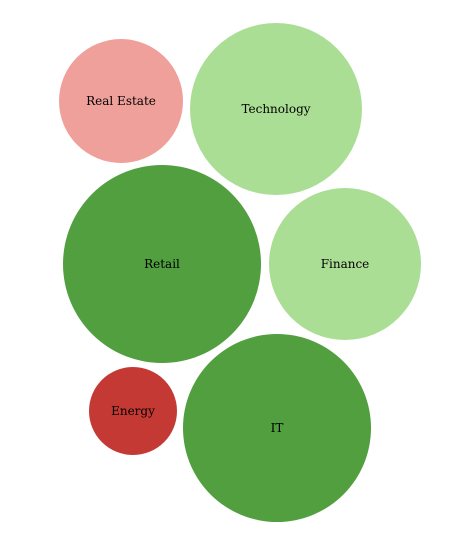  I want to click on bubble-label-technology: Technology, so click(275, 109).